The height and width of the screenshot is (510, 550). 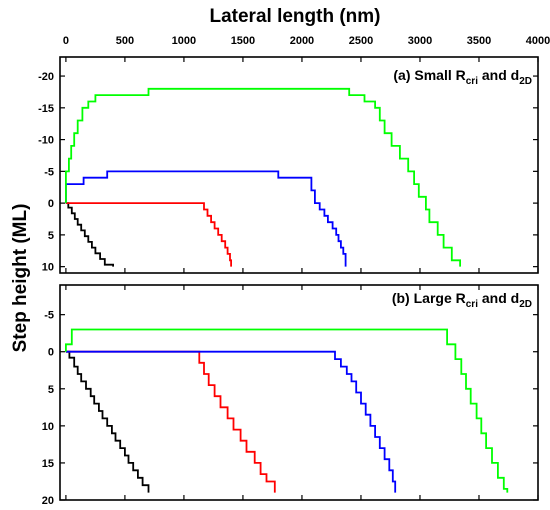 What do you see at coordinates (51, 204) in the screenshot?
I see `panel-a-y-tick-label-0: 0` at bounding box center [51, 204].